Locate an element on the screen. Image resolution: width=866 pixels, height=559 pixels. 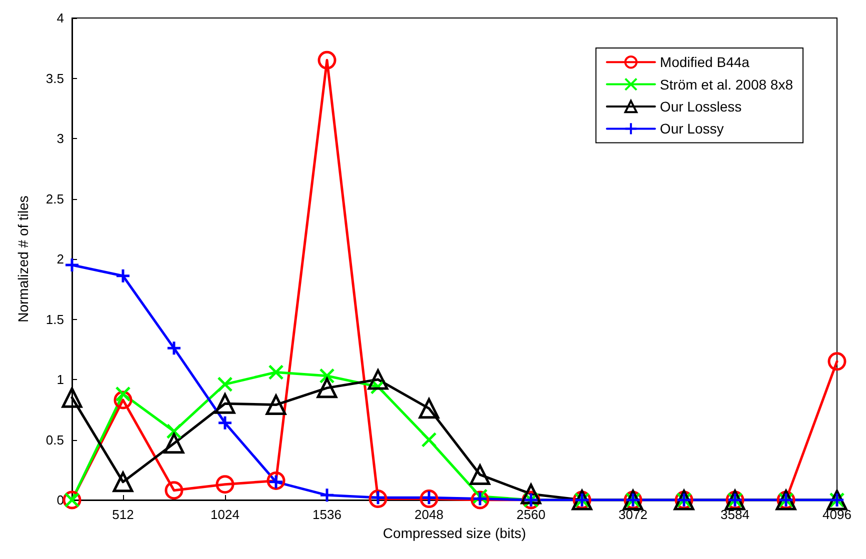
y-tick-label: 0.5 is located at coordinates (55, 440).